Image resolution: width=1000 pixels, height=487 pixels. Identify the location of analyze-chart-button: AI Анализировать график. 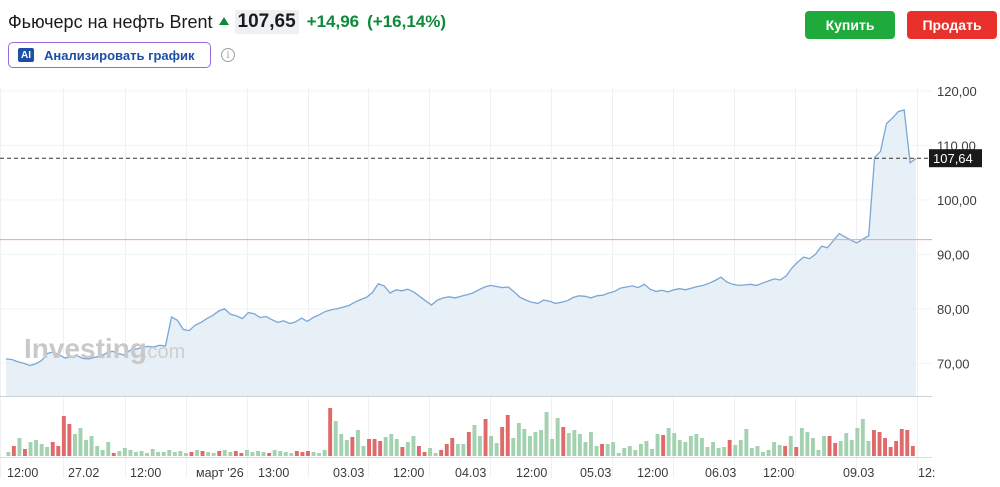
(109, 55).